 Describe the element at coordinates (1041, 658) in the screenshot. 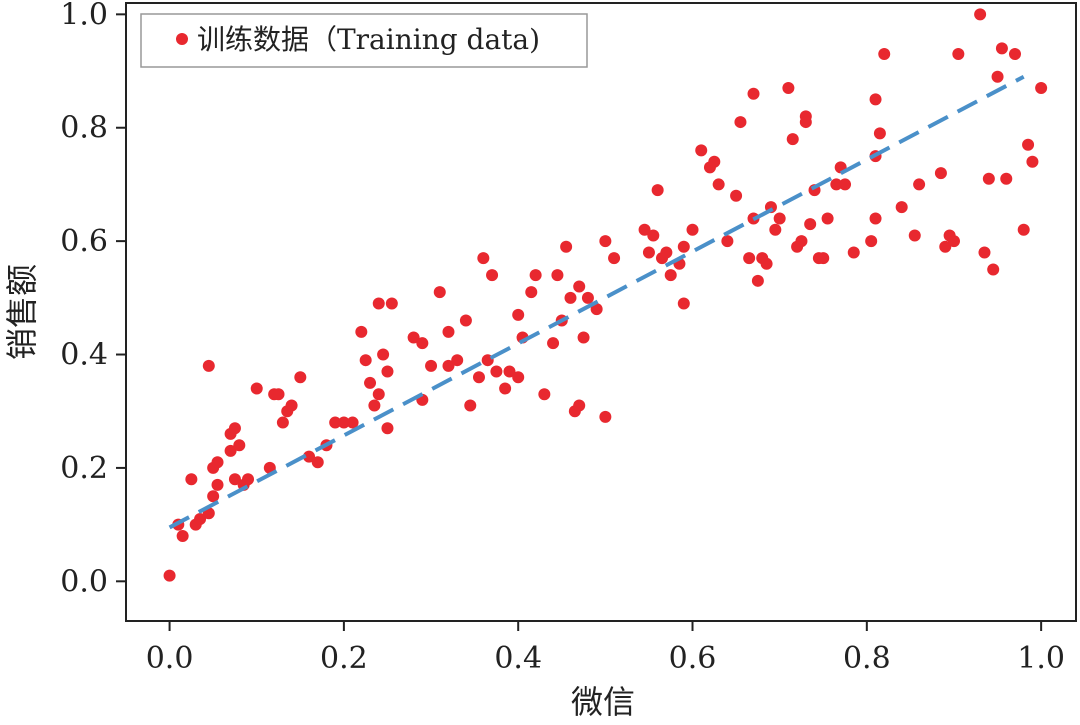

I see `x-tick-label: 1.0` at that location.